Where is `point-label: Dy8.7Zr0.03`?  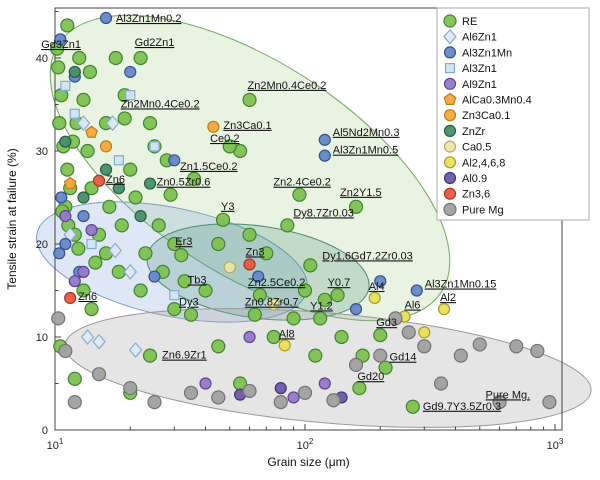 point-label: Dy8.7Zr0.03 is located at coordinates (323, 213).